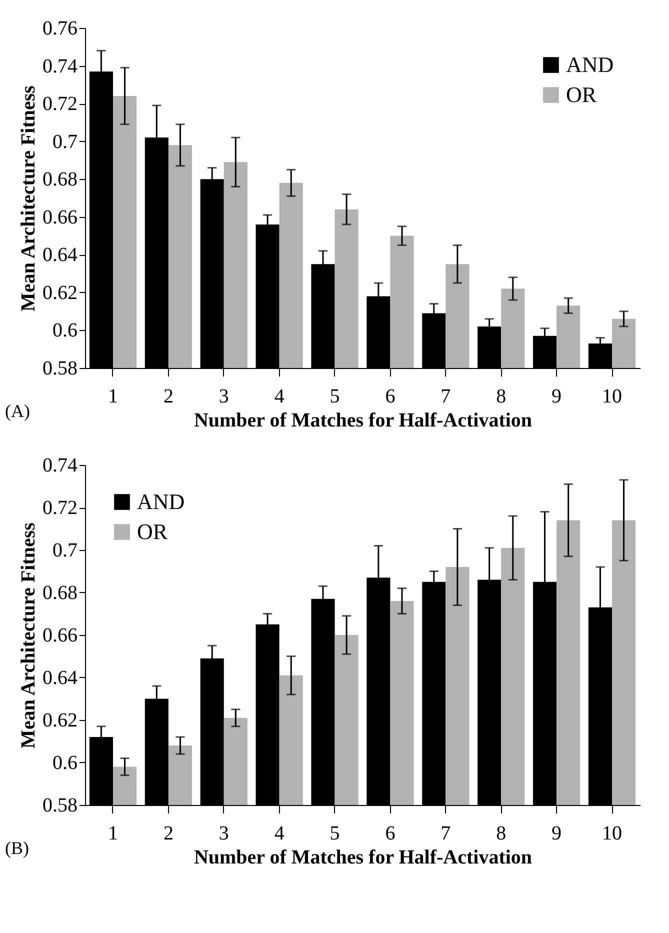  I want to click on y-tick-label: 0.76, so click(60, 29).